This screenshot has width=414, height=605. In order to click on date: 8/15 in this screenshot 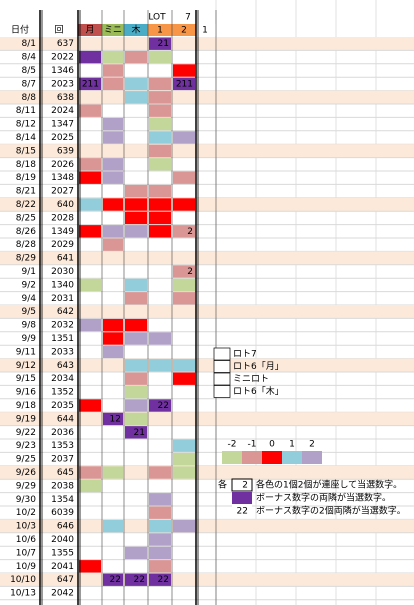, I will do `click(26, 151)`.